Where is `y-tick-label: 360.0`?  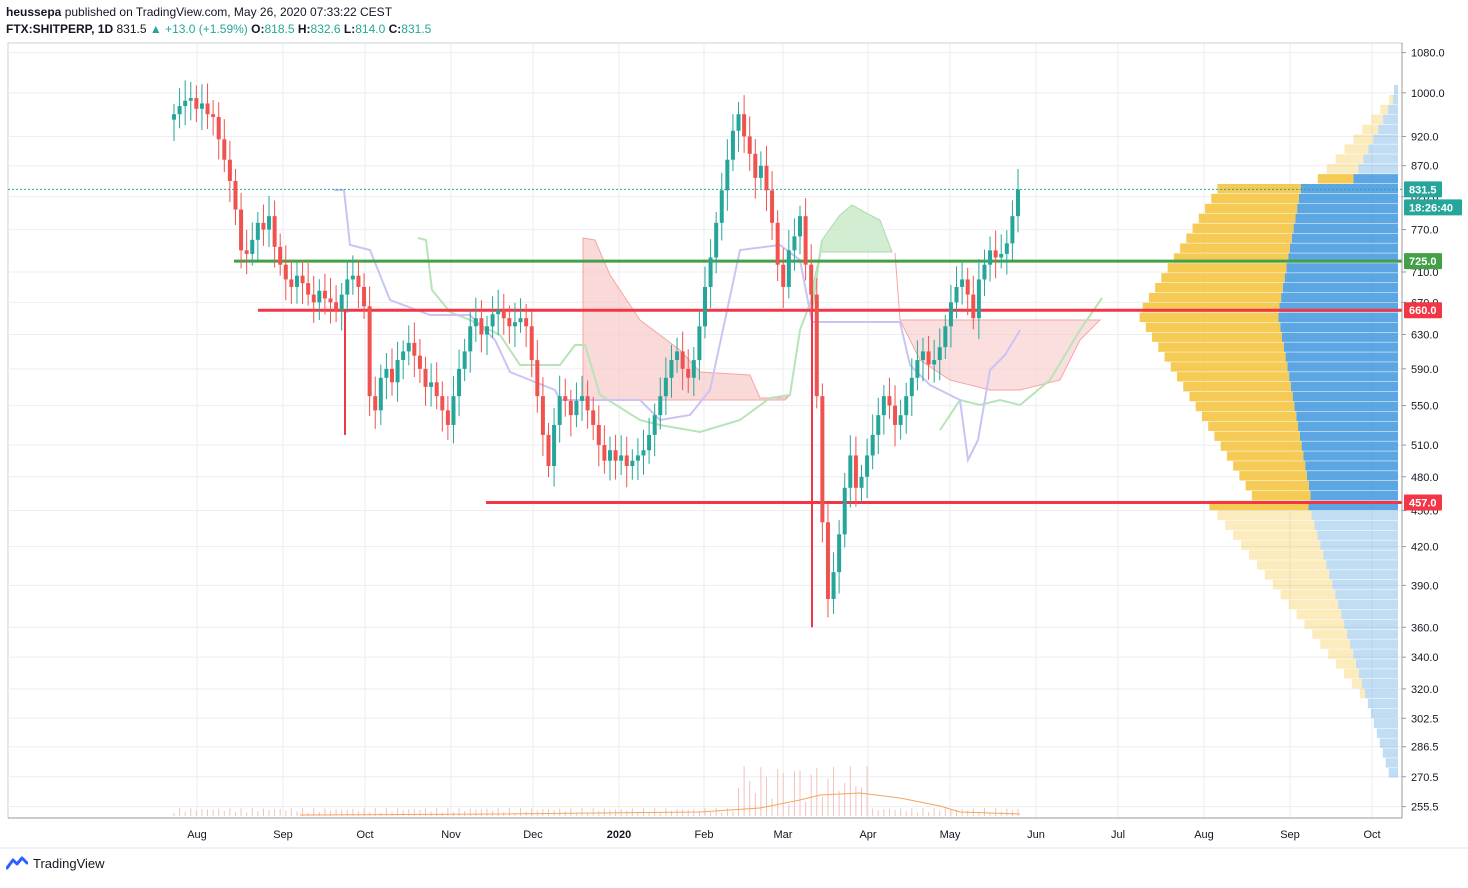 y-tick-label: 360.0 is located at coordinates (1425, 628).